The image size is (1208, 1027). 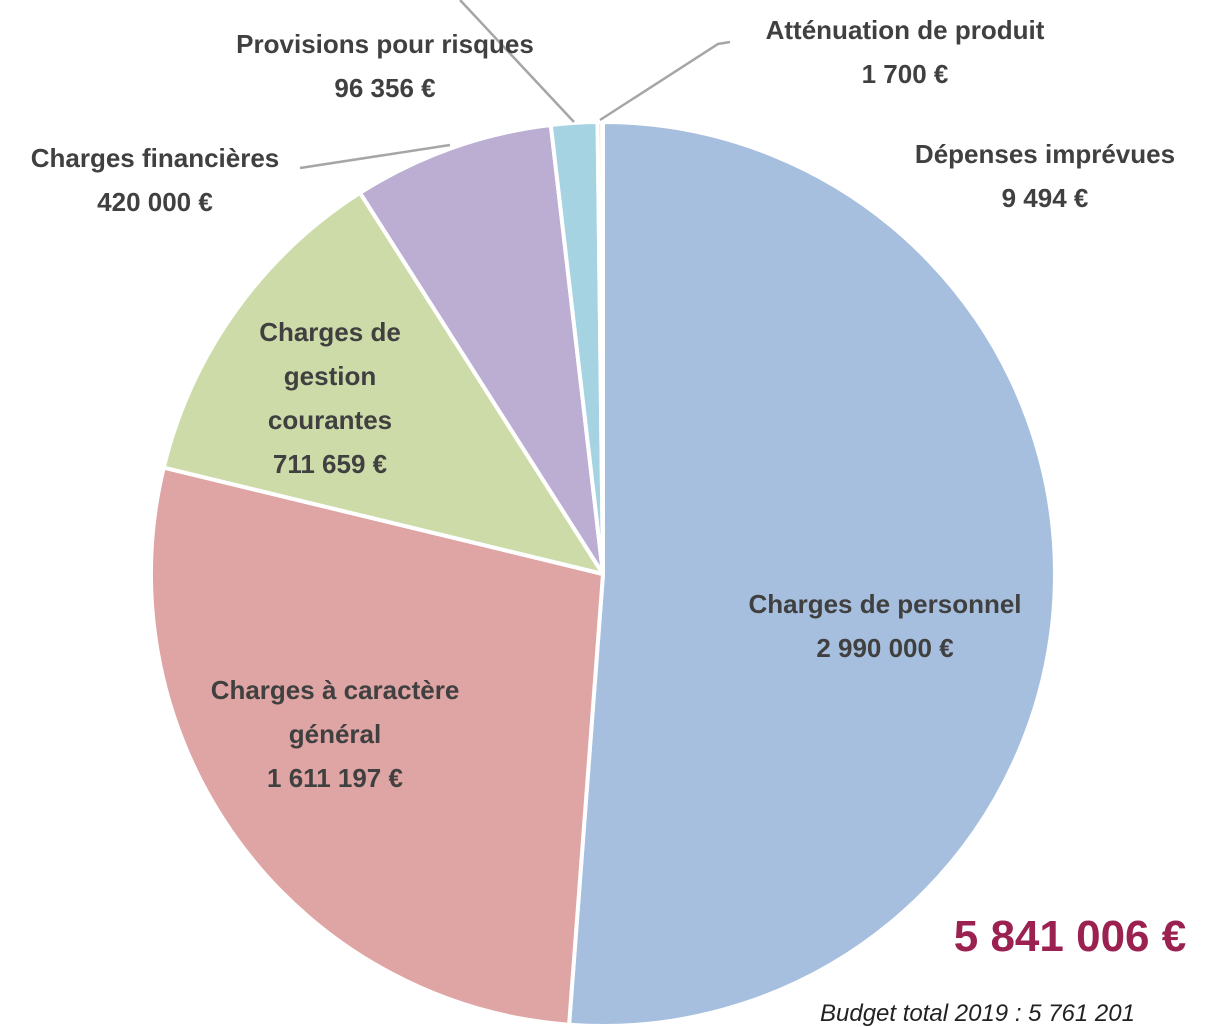 What do you see at coordinates (385, 88) in the screenshot?
I see `value-label: 96 356 €` at bounding box center [385, 88].